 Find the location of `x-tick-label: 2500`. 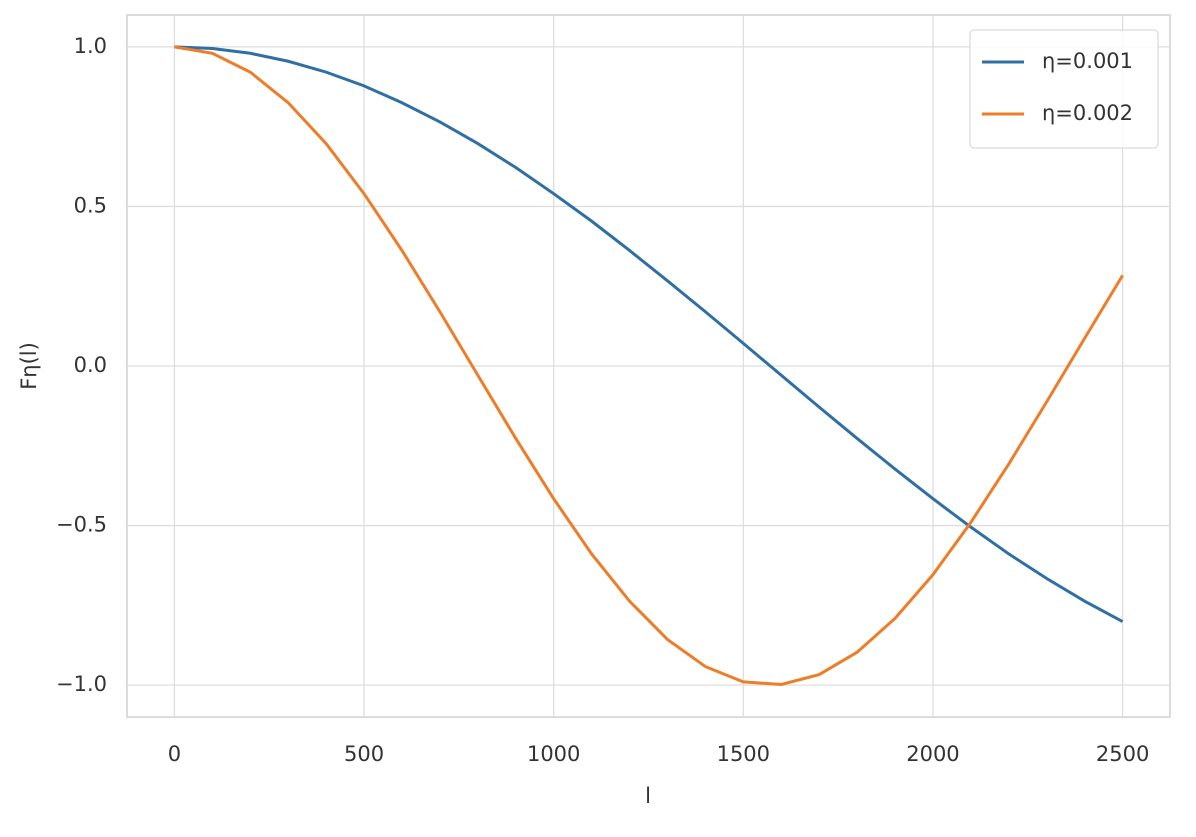

x-tick-label: 2500 is located at coordinates (1122, 754).